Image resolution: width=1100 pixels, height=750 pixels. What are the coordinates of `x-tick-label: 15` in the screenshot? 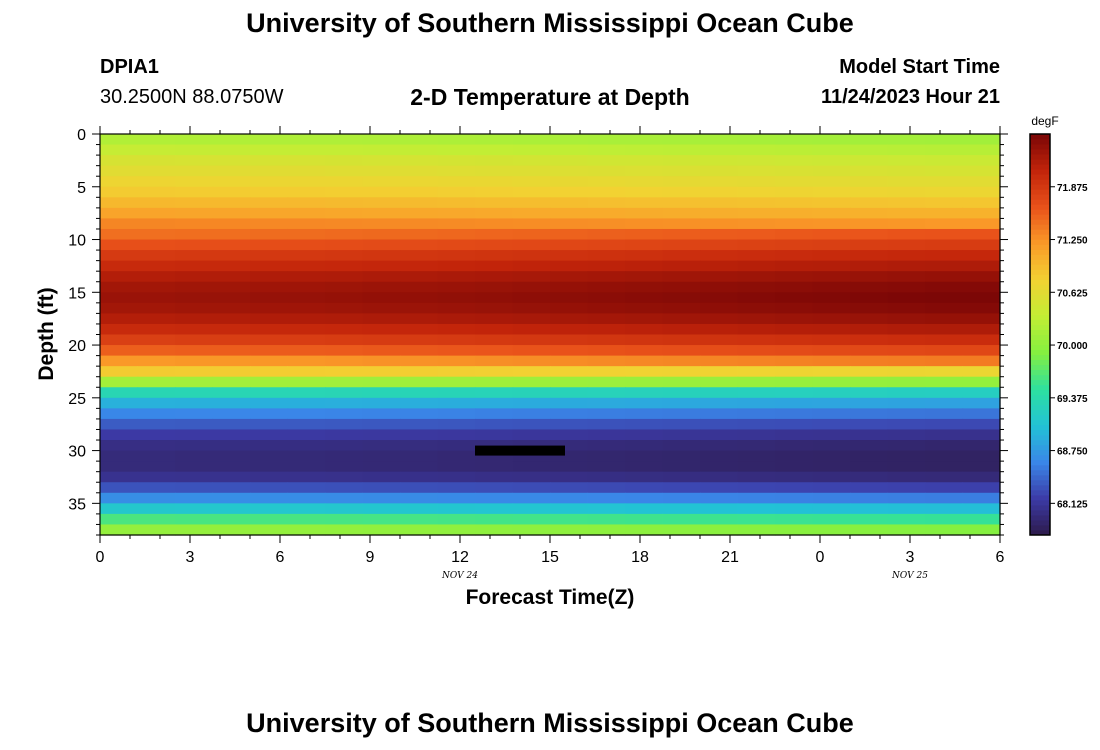 It's located at (550, 557).